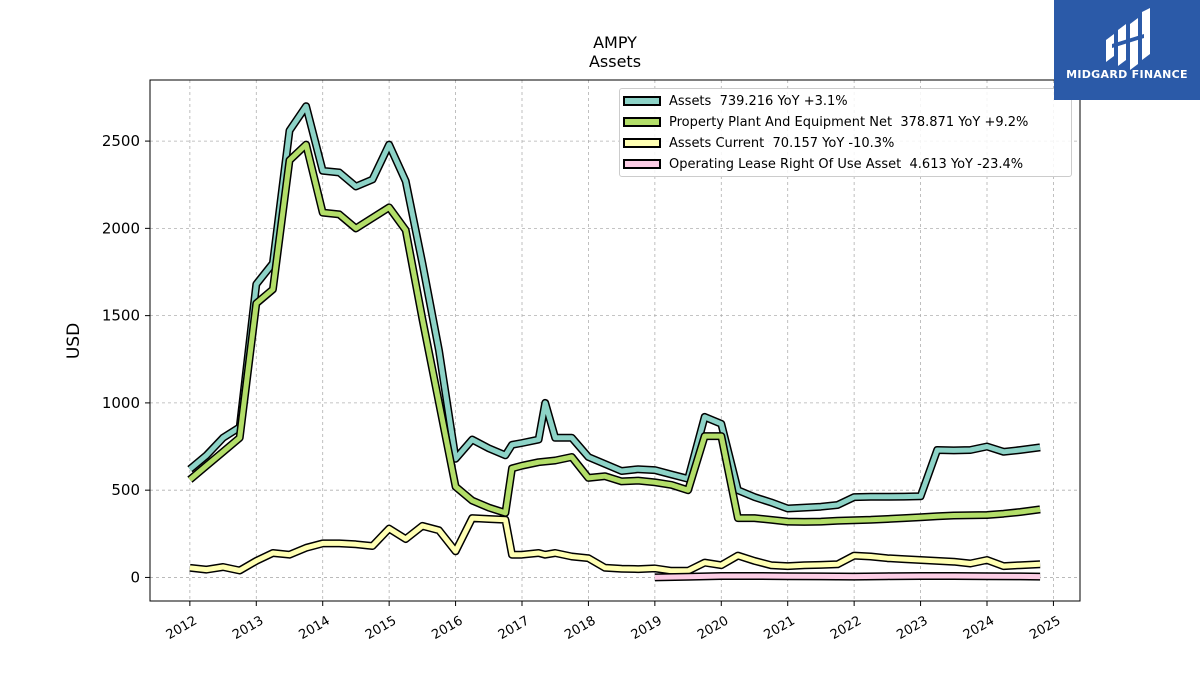  I want to click on y-tick-label: 1000, so click(121, 403).